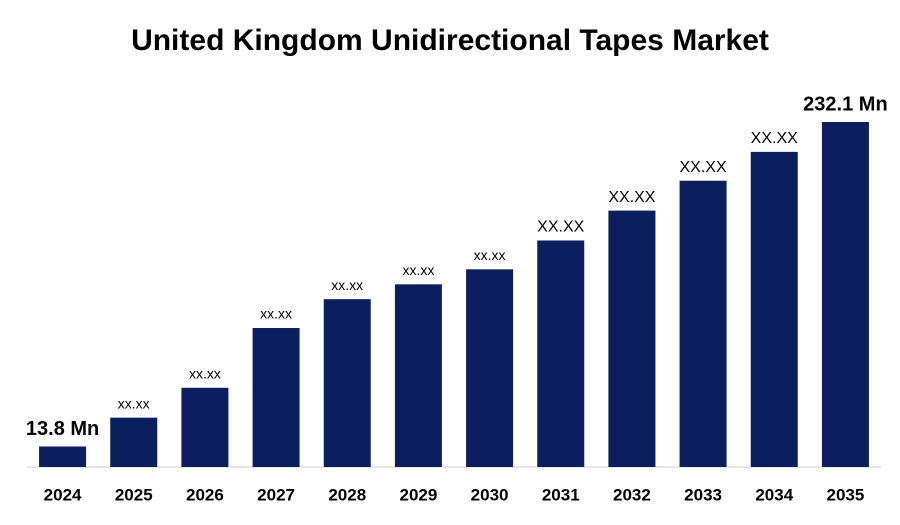  Describe the element at coordinates (62, 429) in the screenshot. I see `data-label: 13.8 Mn` at that location.